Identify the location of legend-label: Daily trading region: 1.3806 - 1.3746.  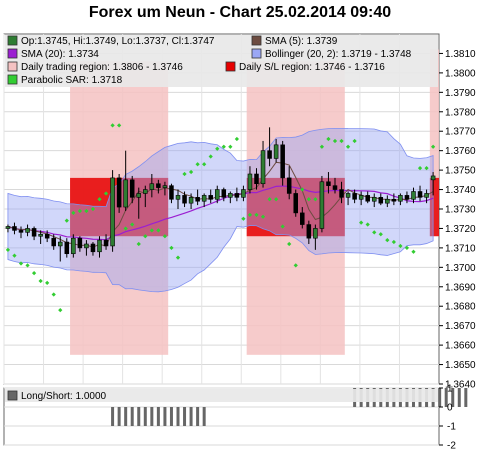
(102, 67).